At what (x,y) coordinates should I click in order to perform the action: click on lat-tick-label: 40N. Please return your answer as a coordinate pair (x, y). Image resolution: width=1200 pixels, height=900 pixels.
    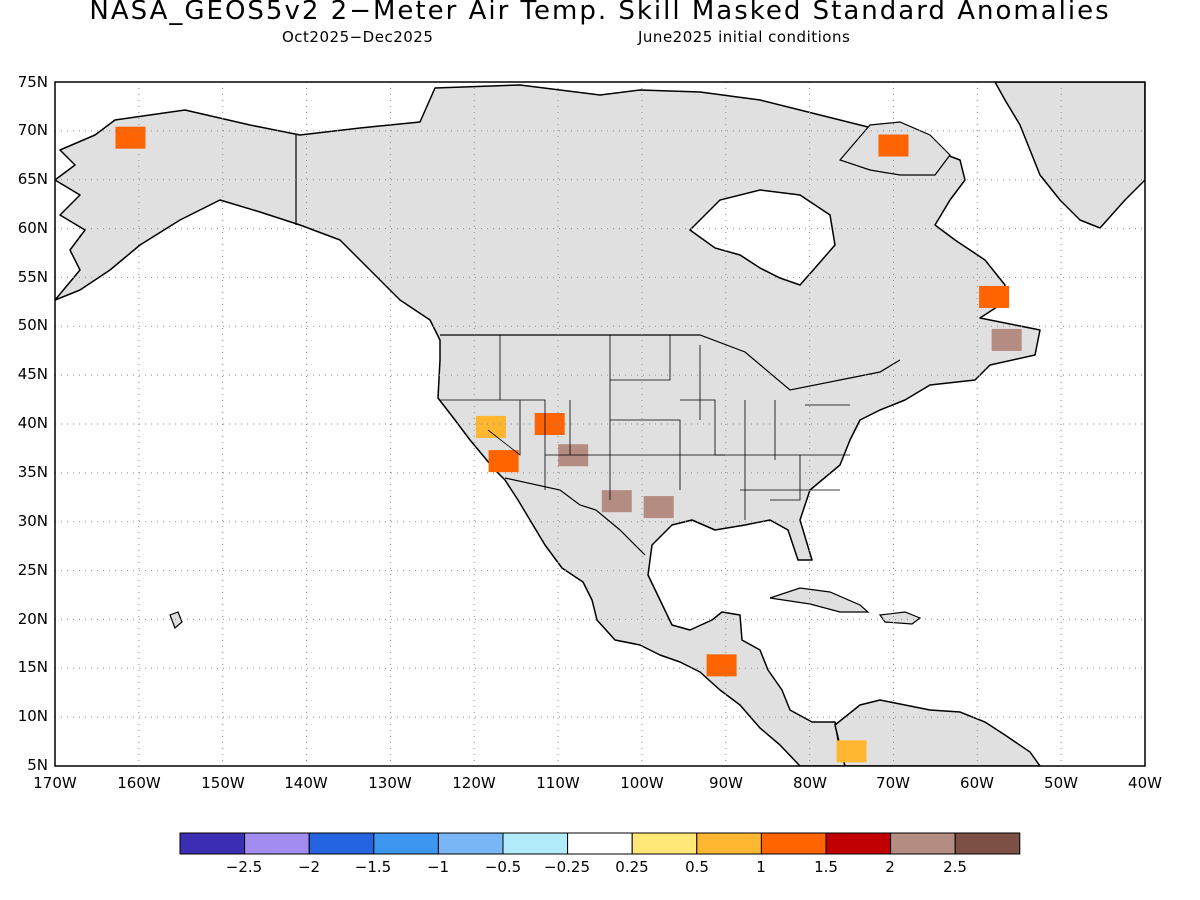
    Looking at the image, I should click on (33, 423).